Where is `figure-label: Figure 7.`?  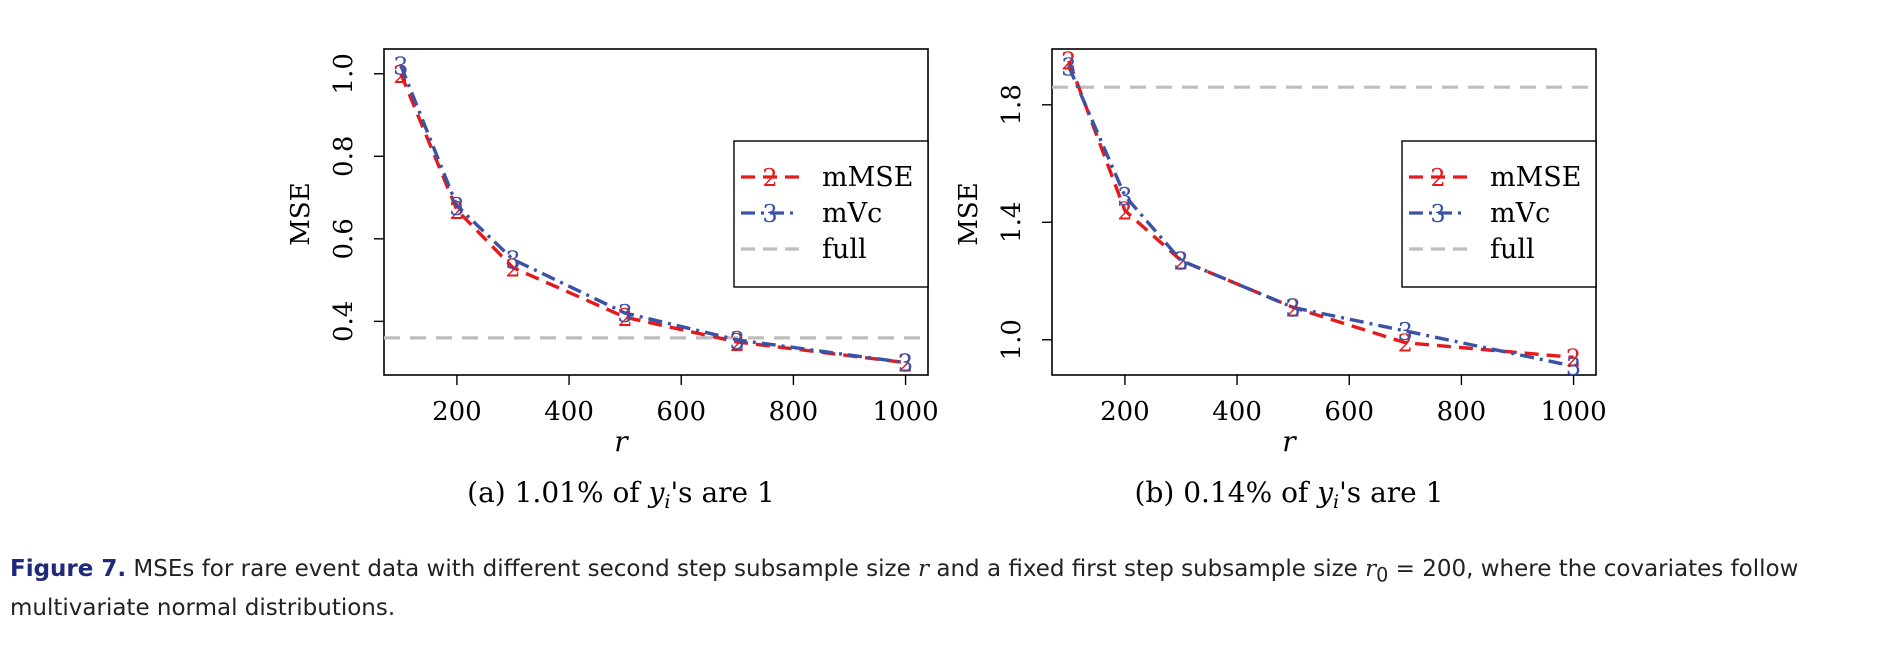 figure-label: Figure 7. is located at coordinates (68, 569).